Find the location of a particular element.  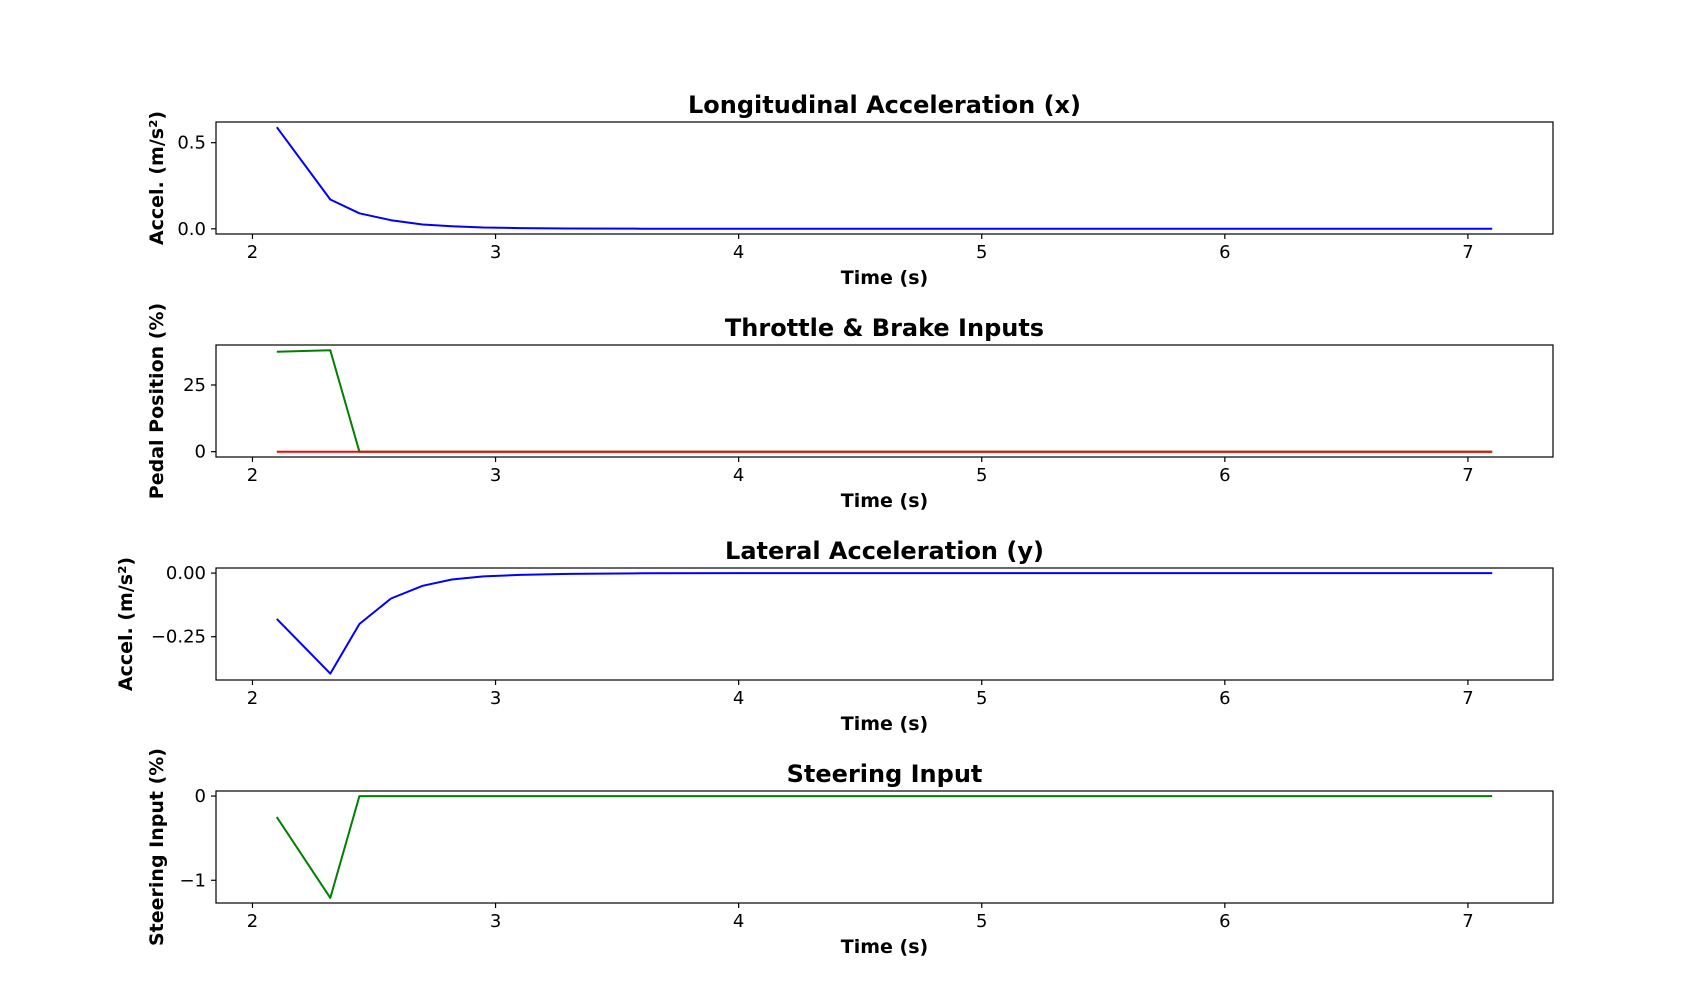

subplot-title: Throttle & Brake Inputs is located at coordinates (884, 328).